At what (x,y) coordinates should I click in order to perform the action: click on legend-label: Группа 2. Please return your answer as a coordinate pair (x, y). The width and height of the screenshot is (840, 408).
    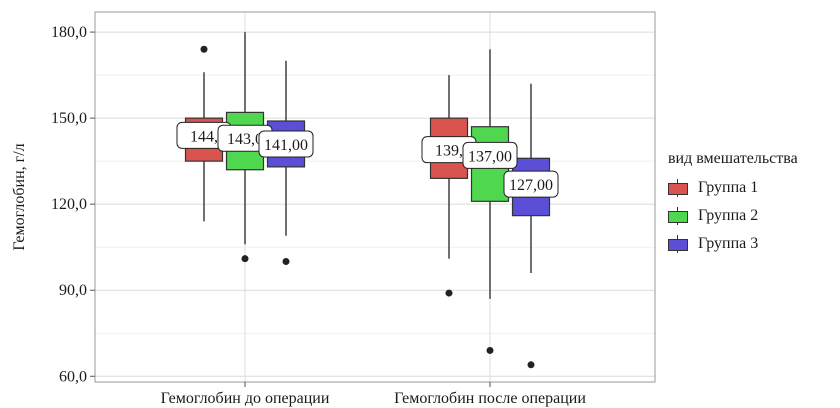
    Looking at the image, I should click on (728, 215).